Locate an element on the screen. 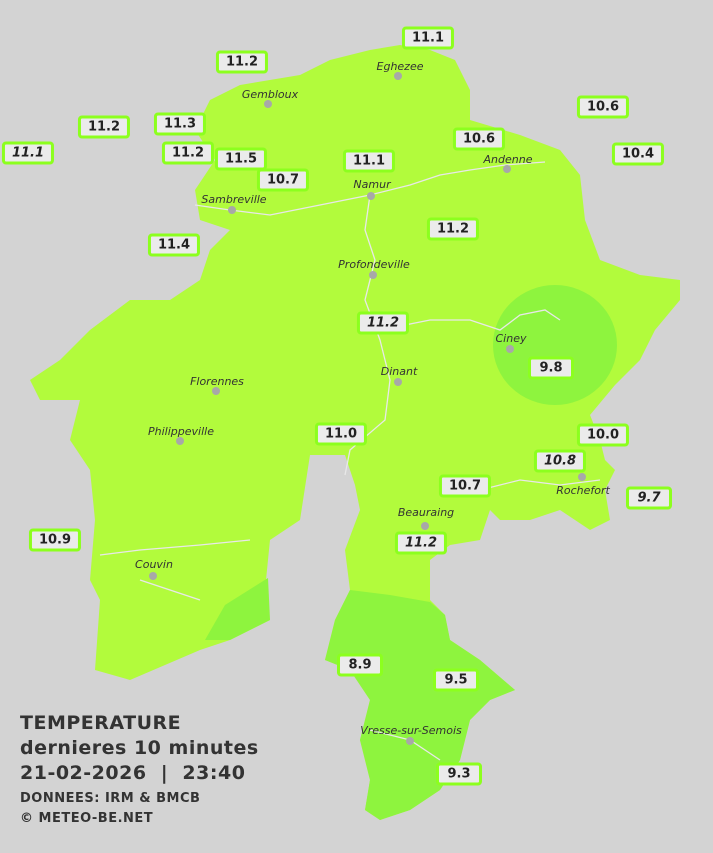 This screenshot has width=713, height=853. city-label: Andenne is located at coordinates (508, 159).